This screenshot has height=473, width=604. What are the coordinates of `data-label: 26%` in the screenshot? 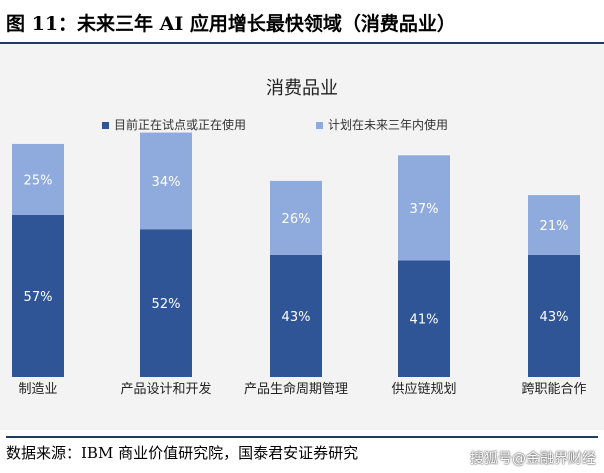 It's located at (296, 219).